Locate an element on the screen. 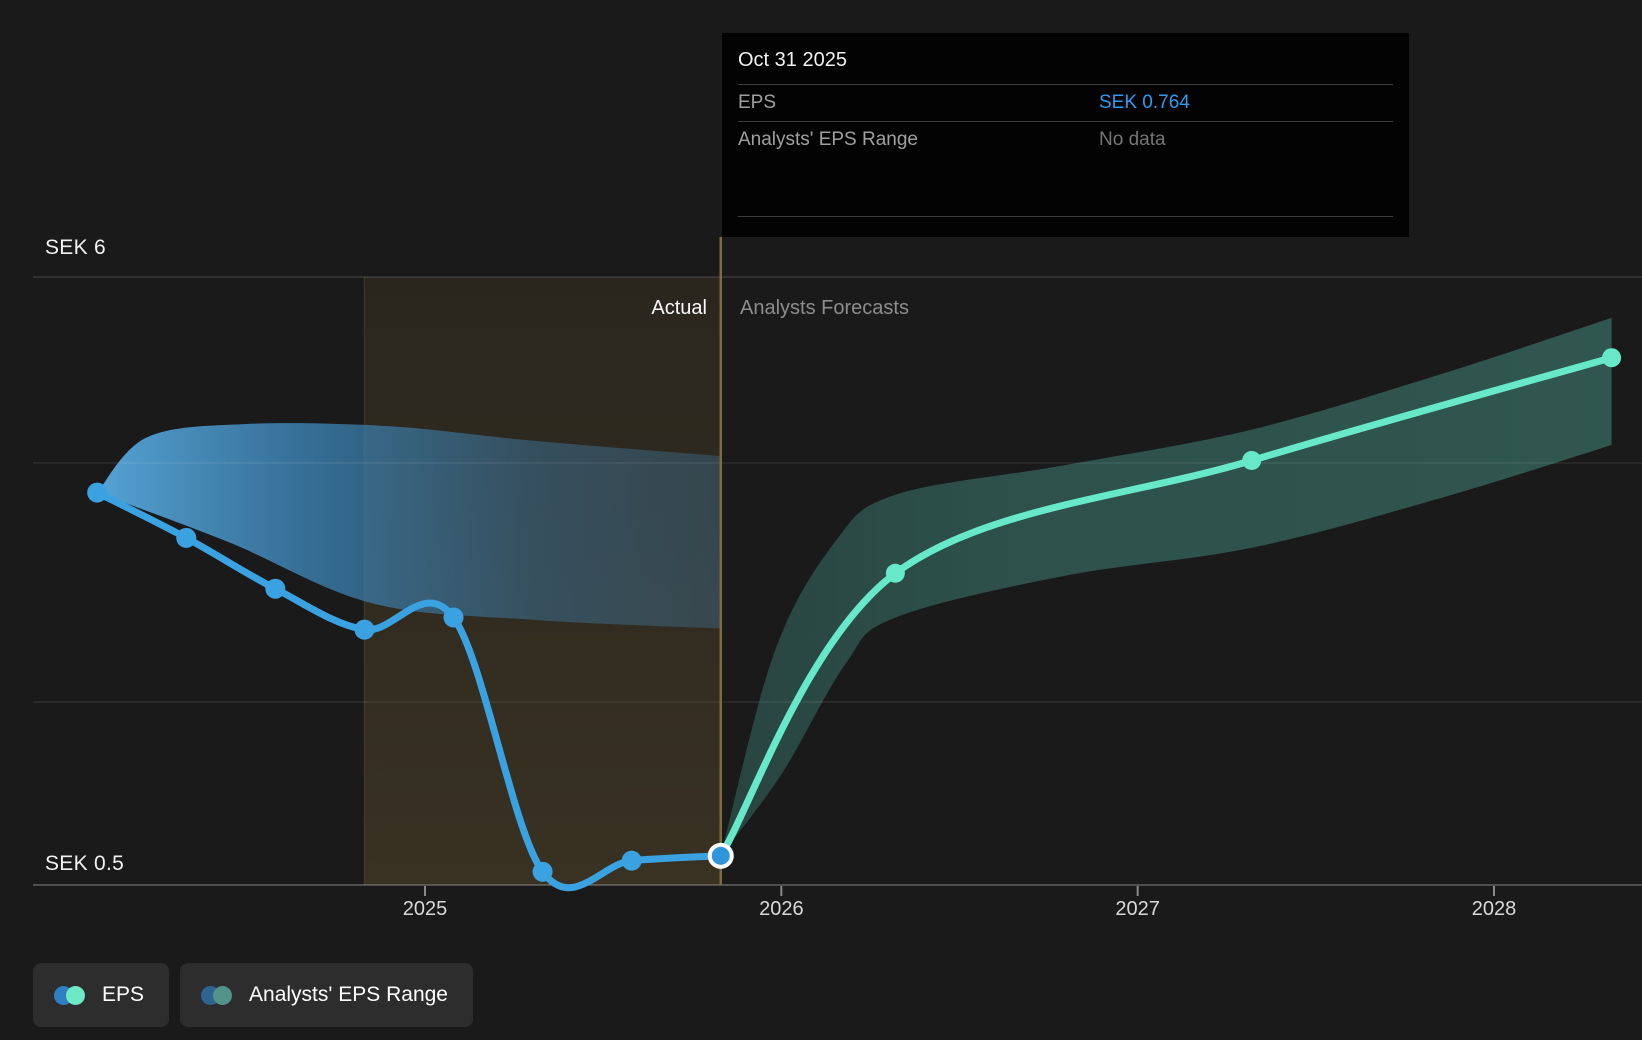  tooltip-row-range: Analysts' EPS Range No data is located at coordinates (1065, 139).